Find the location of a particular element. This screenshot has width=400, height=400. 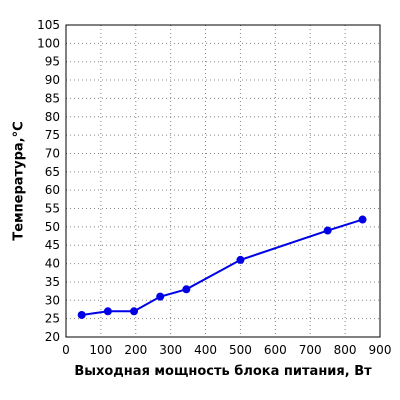

y-tick-label: 60 is located at coordinates (52, 190).